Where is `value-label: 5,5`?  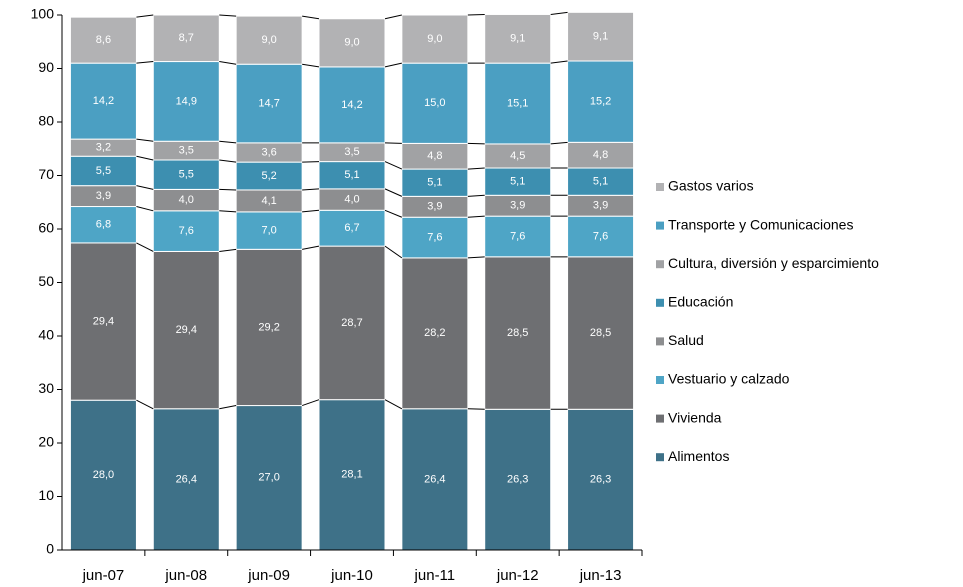 value-label: 5,5 is located at coordinates (186, 175).